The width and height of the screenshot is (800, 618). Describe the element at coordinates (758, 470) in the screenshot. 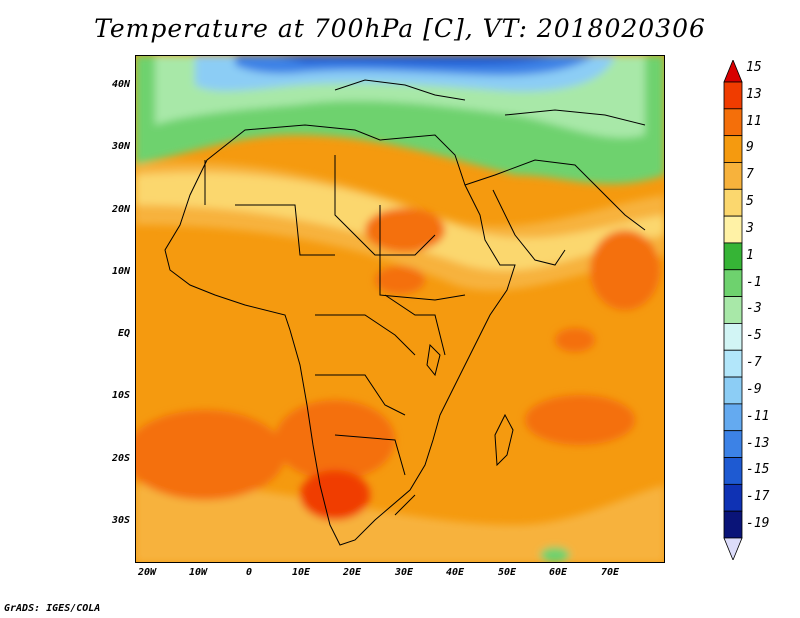

I see `legend-value: -15` at that location.